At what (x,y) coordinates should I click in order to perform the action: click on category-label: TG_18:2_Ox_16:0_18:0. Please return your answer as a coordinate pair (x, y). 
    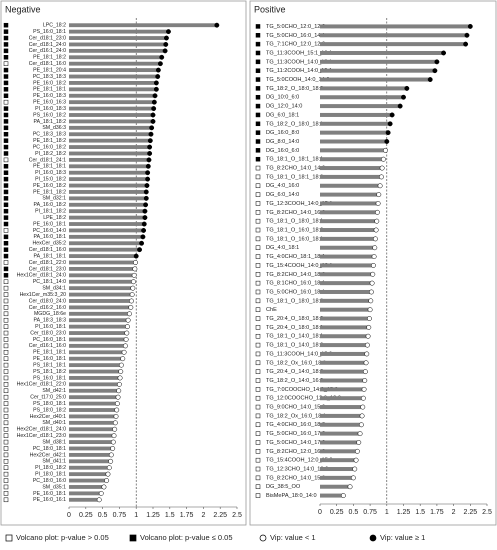
    Looking at the image, I should click on (296, 363).